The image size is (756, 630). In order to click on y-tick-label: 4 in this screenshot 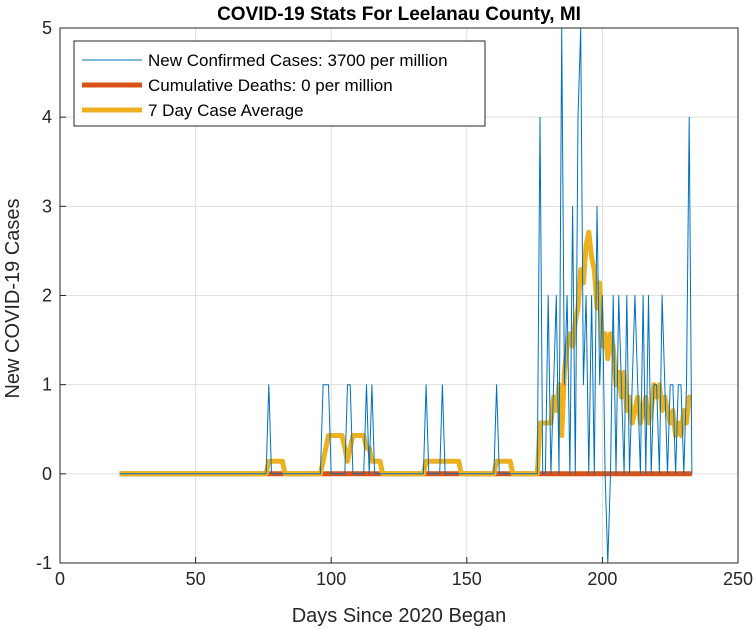, I will do `click(47, 117)`.